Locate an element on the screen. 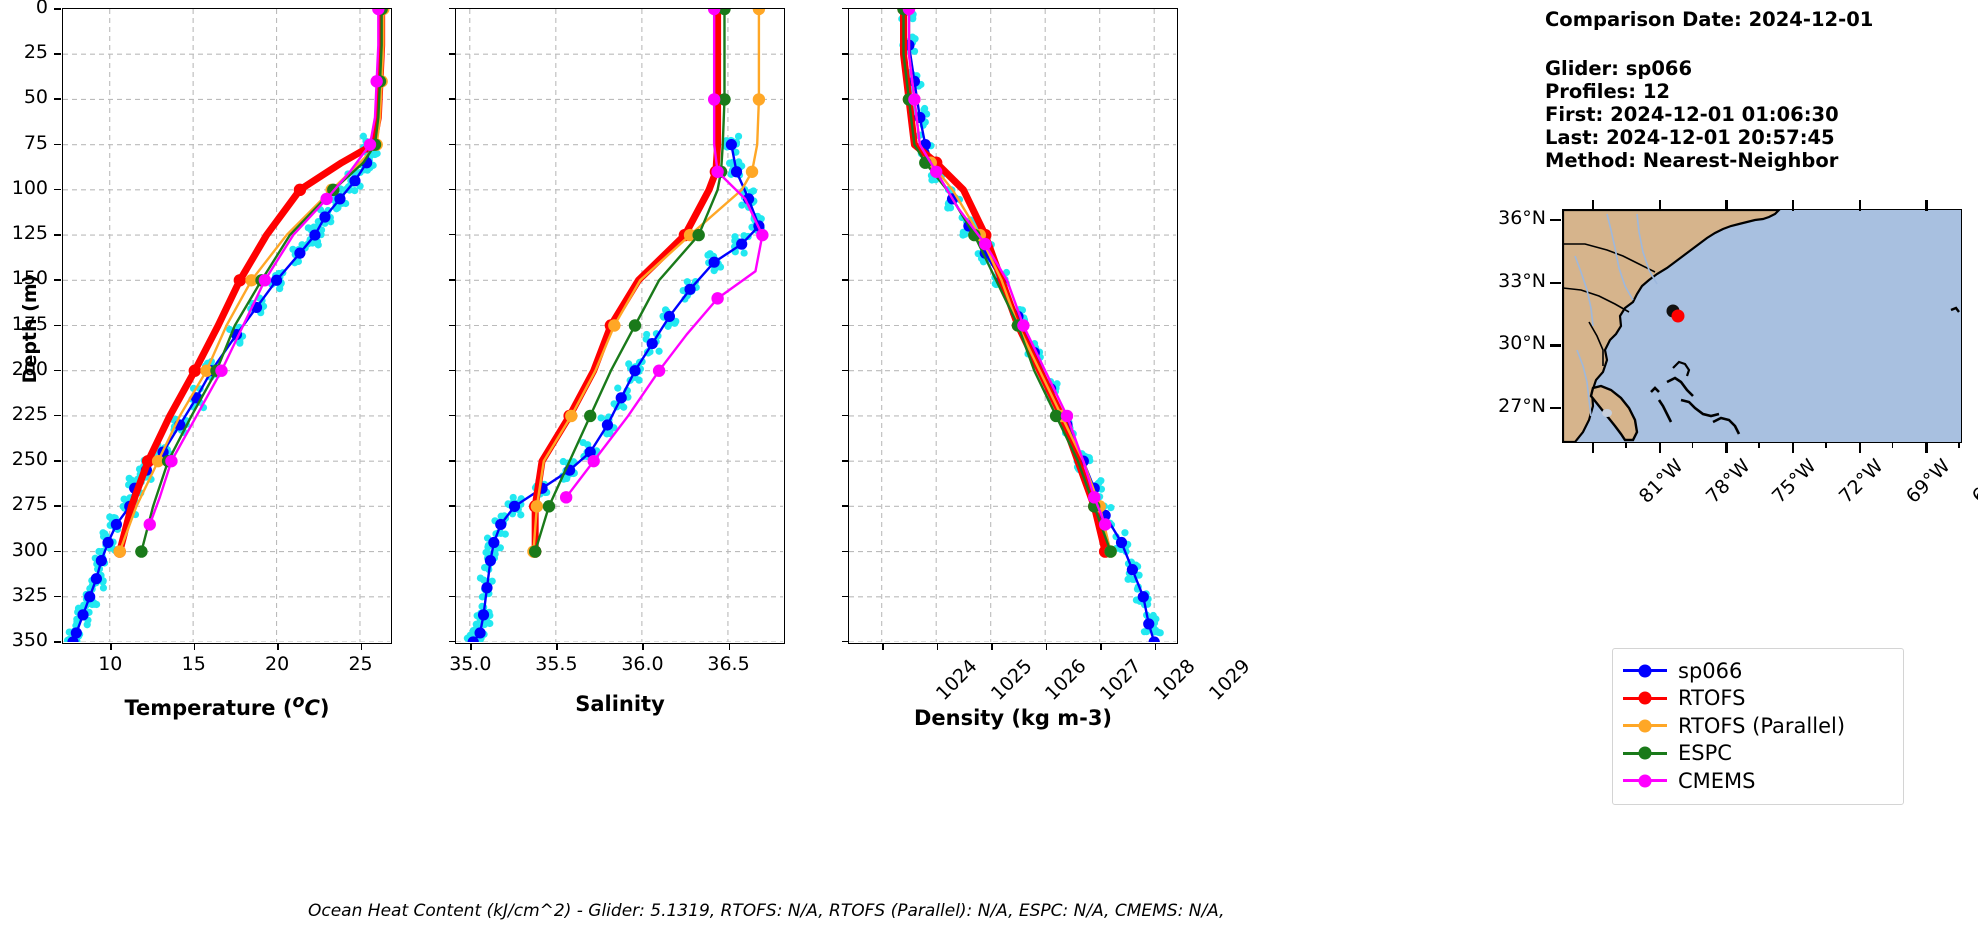  y-tick-label: 325 is located at coordinates (29, 594).